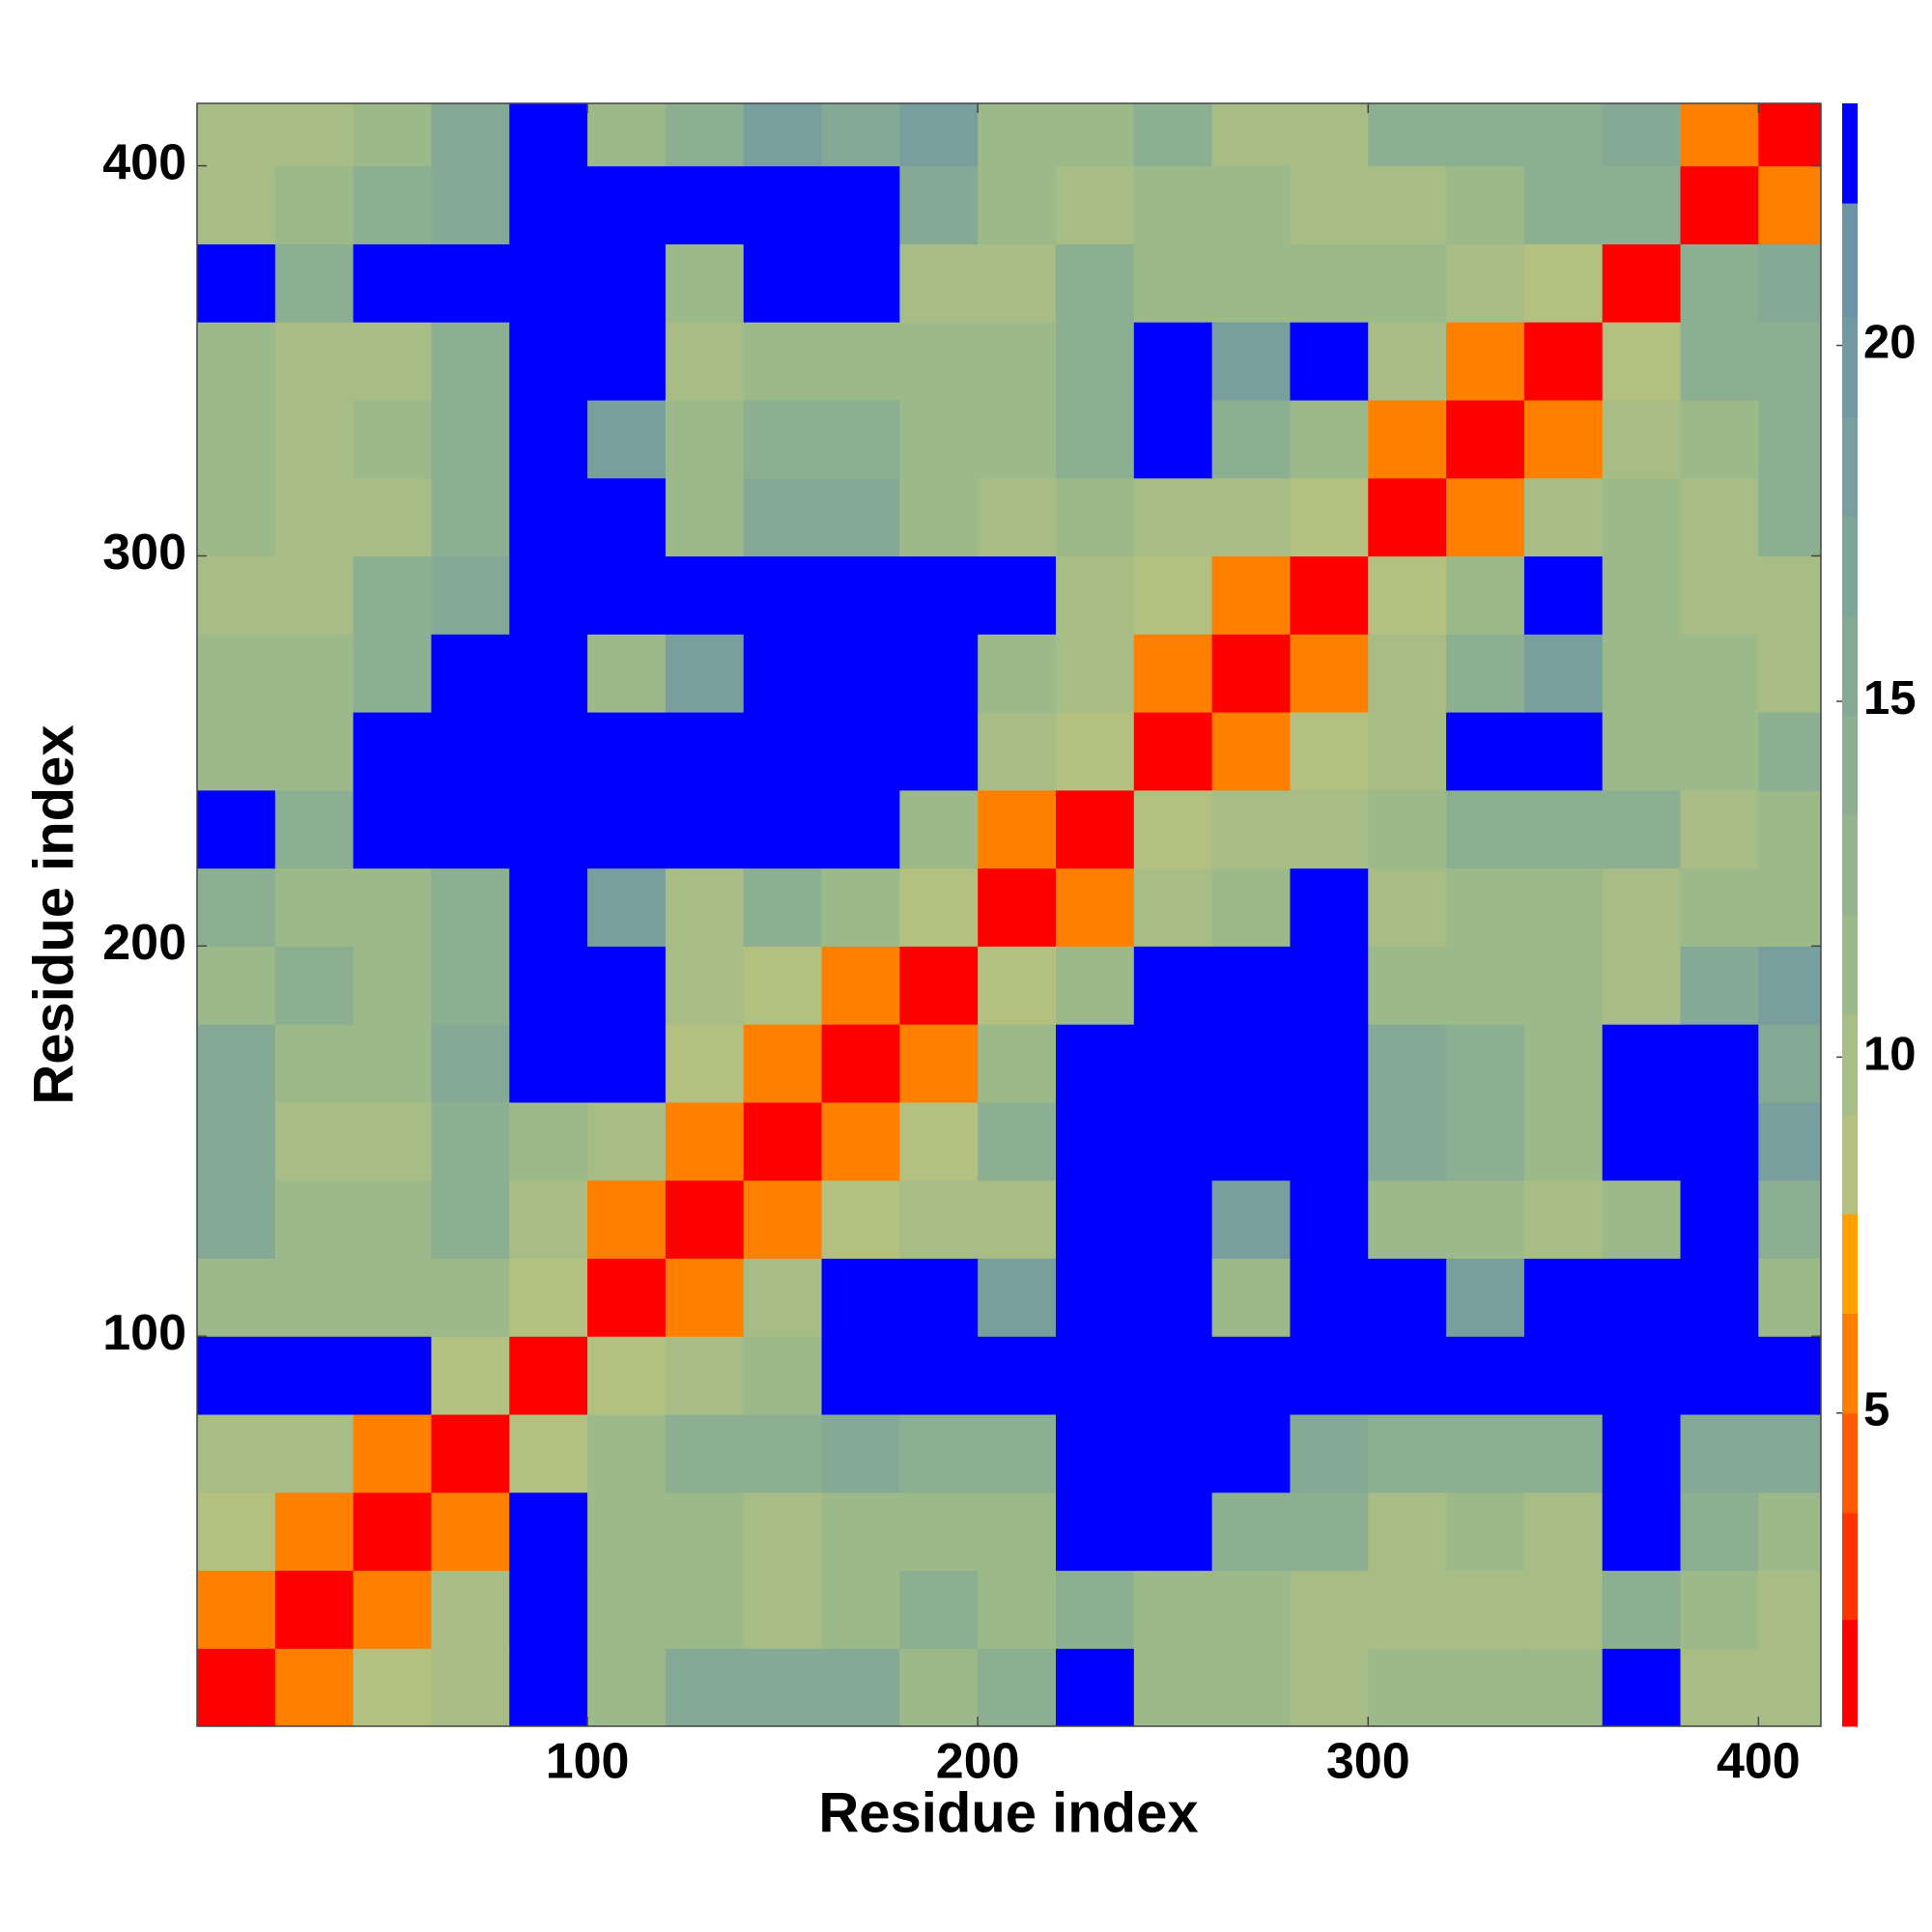 This screenshot has width=1932, height=1932. What do you see at coordinates (1850, 1673) in the screenshot?
I see `colorbar-segment` at bounding box center [1850, 1673].